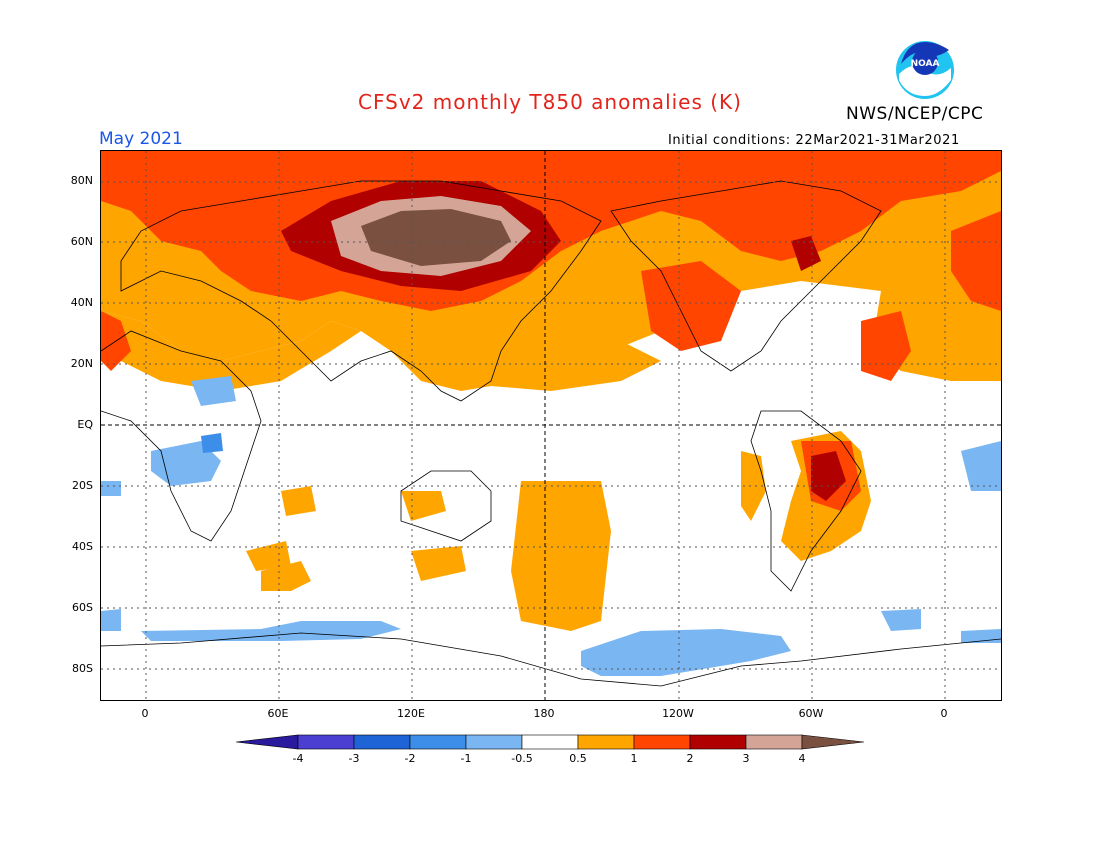  What do you see at coordinates (814, 140) in the screenshot?
I see `initial-conditions: Initial conditions: 22Mar2021-31Mar2021` at bounding box center [814, 140].